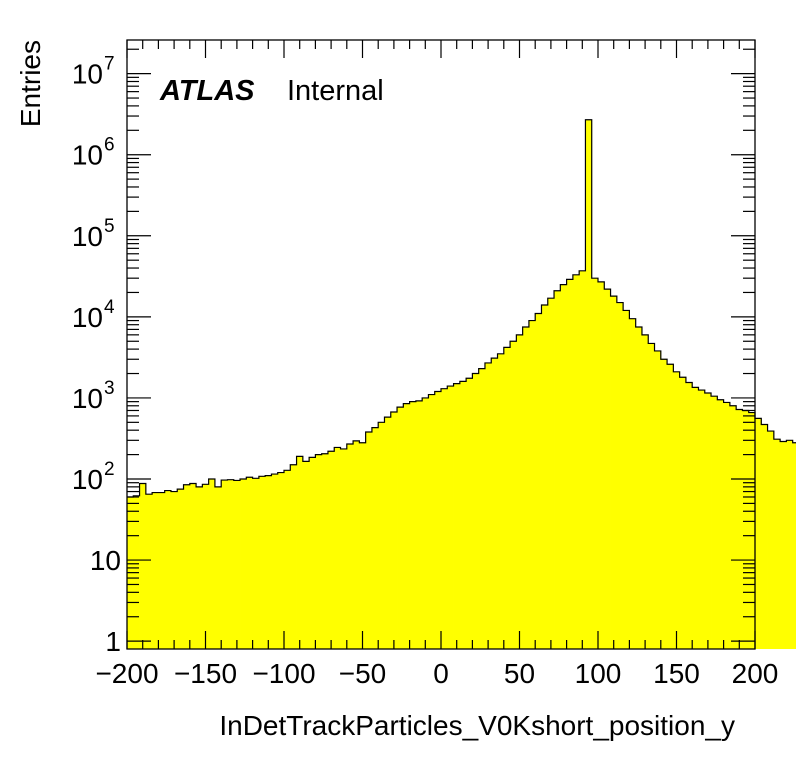  What do you see at coordinates (207, 91) in the screenshot?
I see `atlas-label: ATLAS` at bounding box center [207, 91].